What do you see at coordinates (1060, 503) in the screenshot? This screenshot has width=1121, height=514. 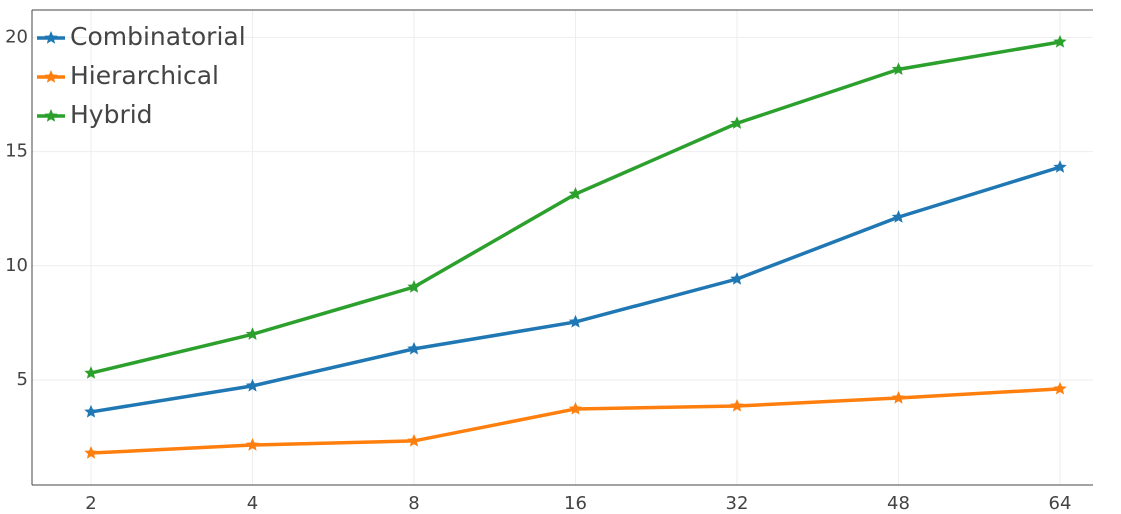 I see `x-tick-label: 64` at bounding box center [1060, 503].